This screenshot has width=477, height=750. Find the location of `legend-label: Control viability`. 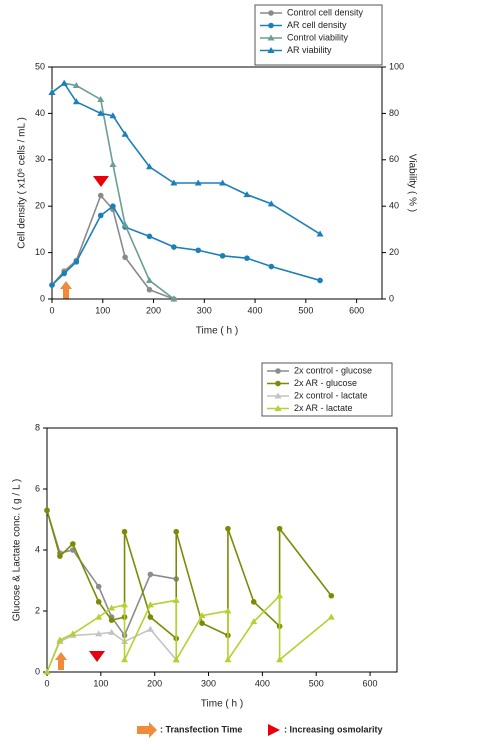

legend-label: Control viability is located at coordinates (318, 37).